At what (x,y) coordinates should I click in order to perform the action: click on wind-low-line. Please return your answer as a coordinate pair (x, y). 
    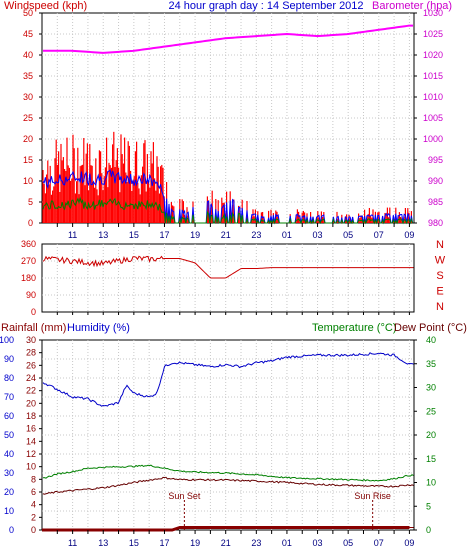
    Looking at the image, I should click on (228, 210).